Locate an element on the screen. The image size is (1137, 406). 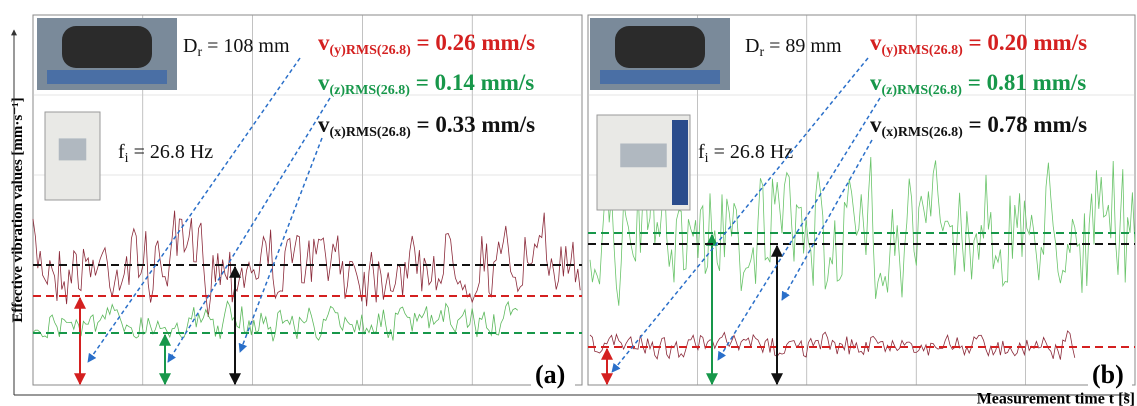
value-text: = 0.20 mm/s is located at coordinates (1025, 42).